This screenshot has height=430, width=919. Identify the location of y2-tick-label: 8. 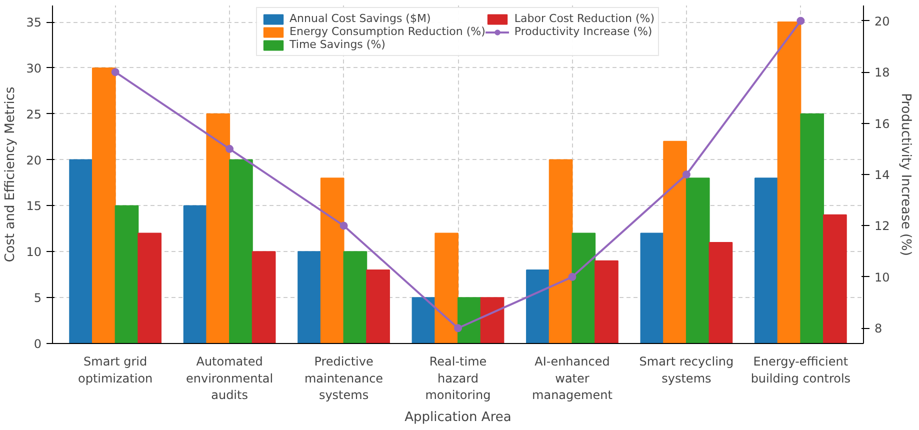
(878, 329).